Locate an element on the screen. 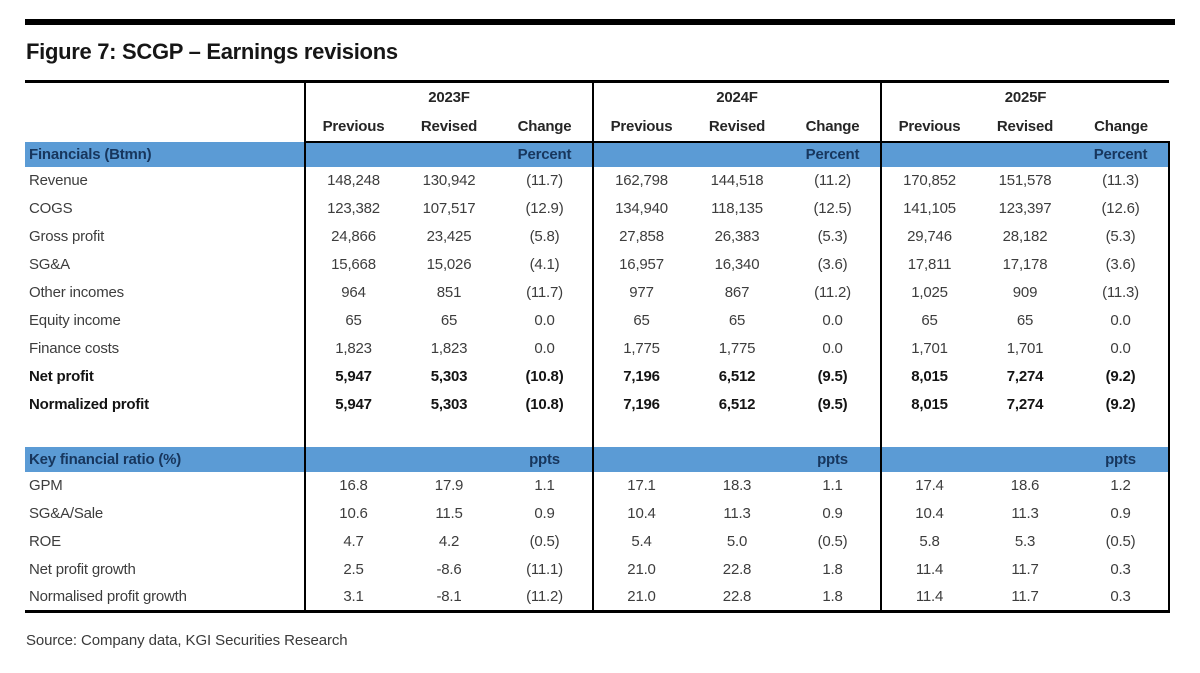 The width and height of the screenshot is (1200, 673). year-header-2024: 2024F is located at coordinates (736, 96).